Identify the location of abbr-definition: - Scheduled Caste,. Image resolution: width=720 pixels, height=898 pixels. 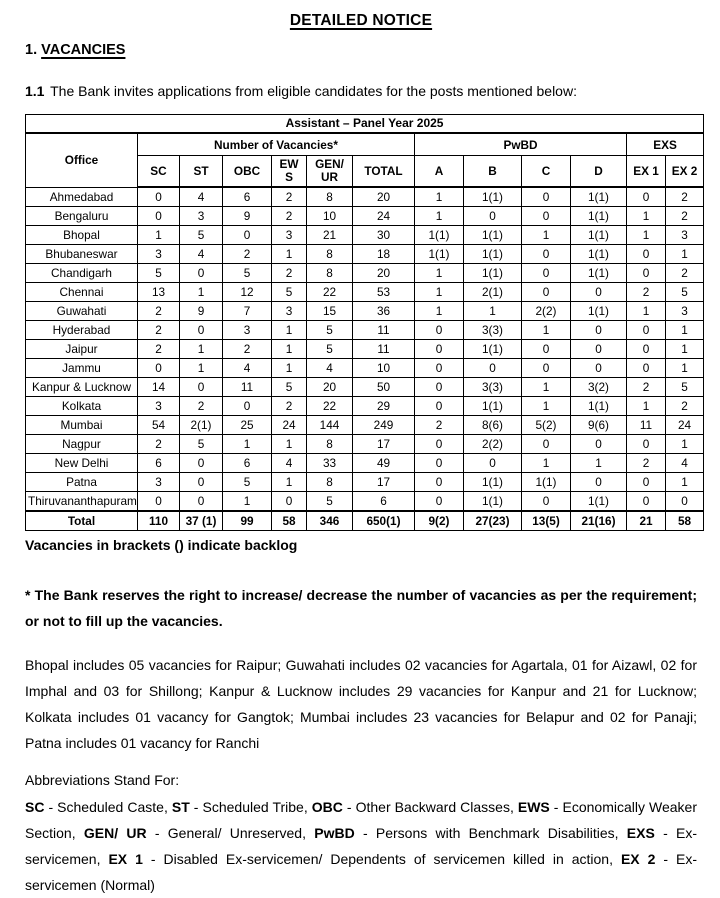
(108, 807).